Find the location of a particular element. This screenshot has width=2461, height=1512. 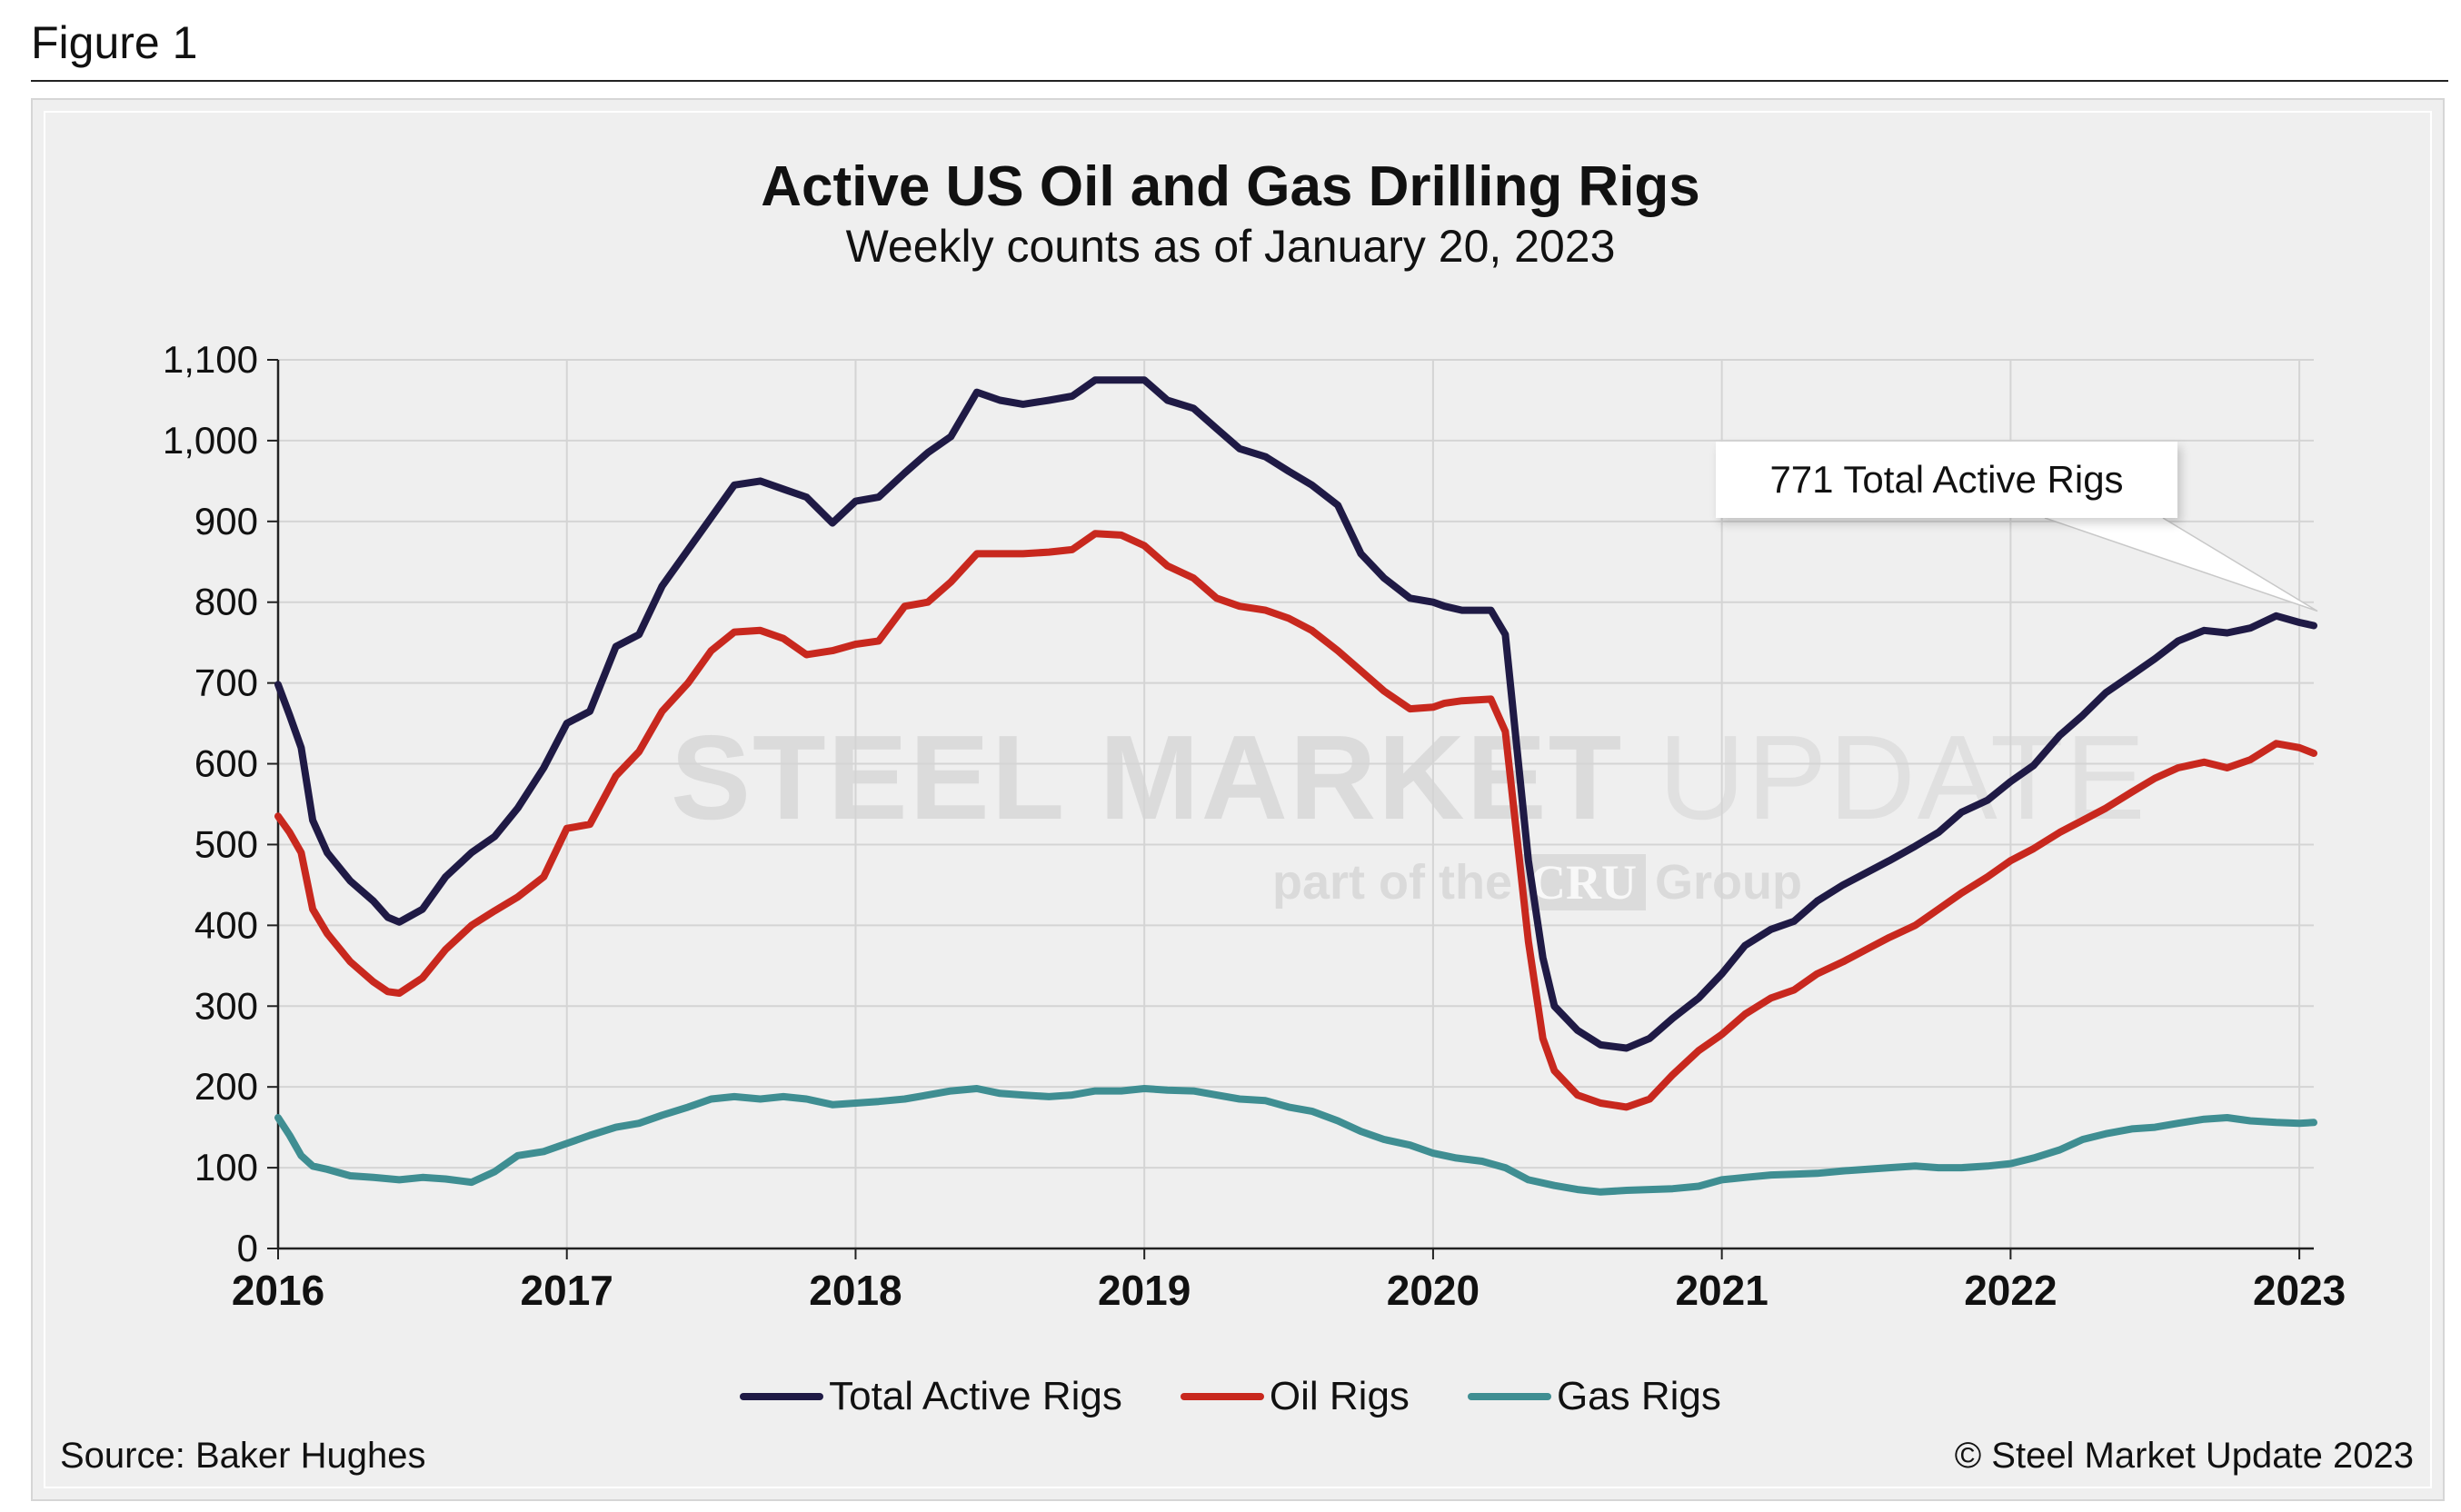

legend-item-oil: Oil Rigs is located at coordinates (1295, 1396).